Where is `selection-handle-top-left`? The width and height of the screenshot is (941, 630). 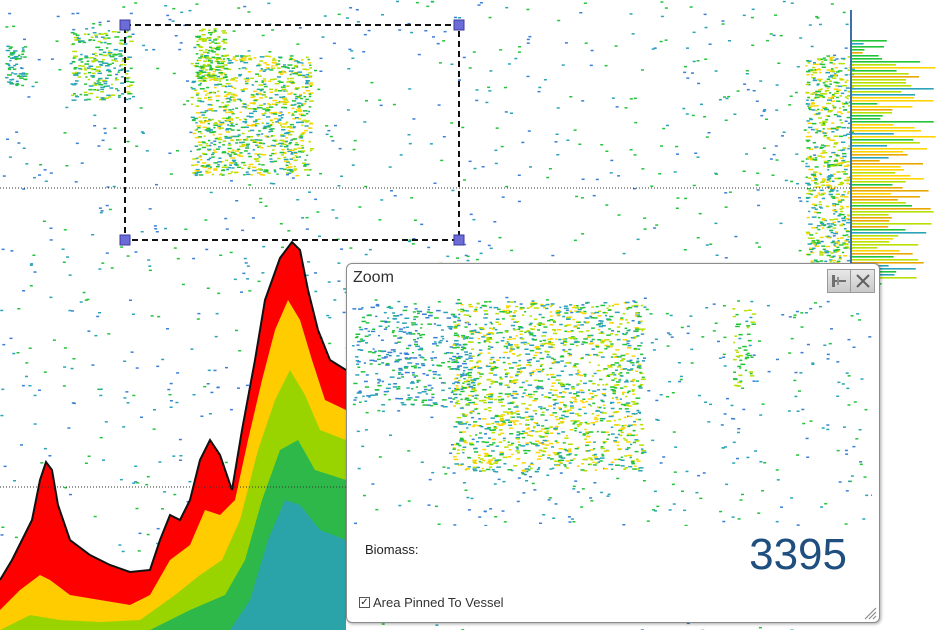
selection-handle-top-left is located at coordinates (125, 25).